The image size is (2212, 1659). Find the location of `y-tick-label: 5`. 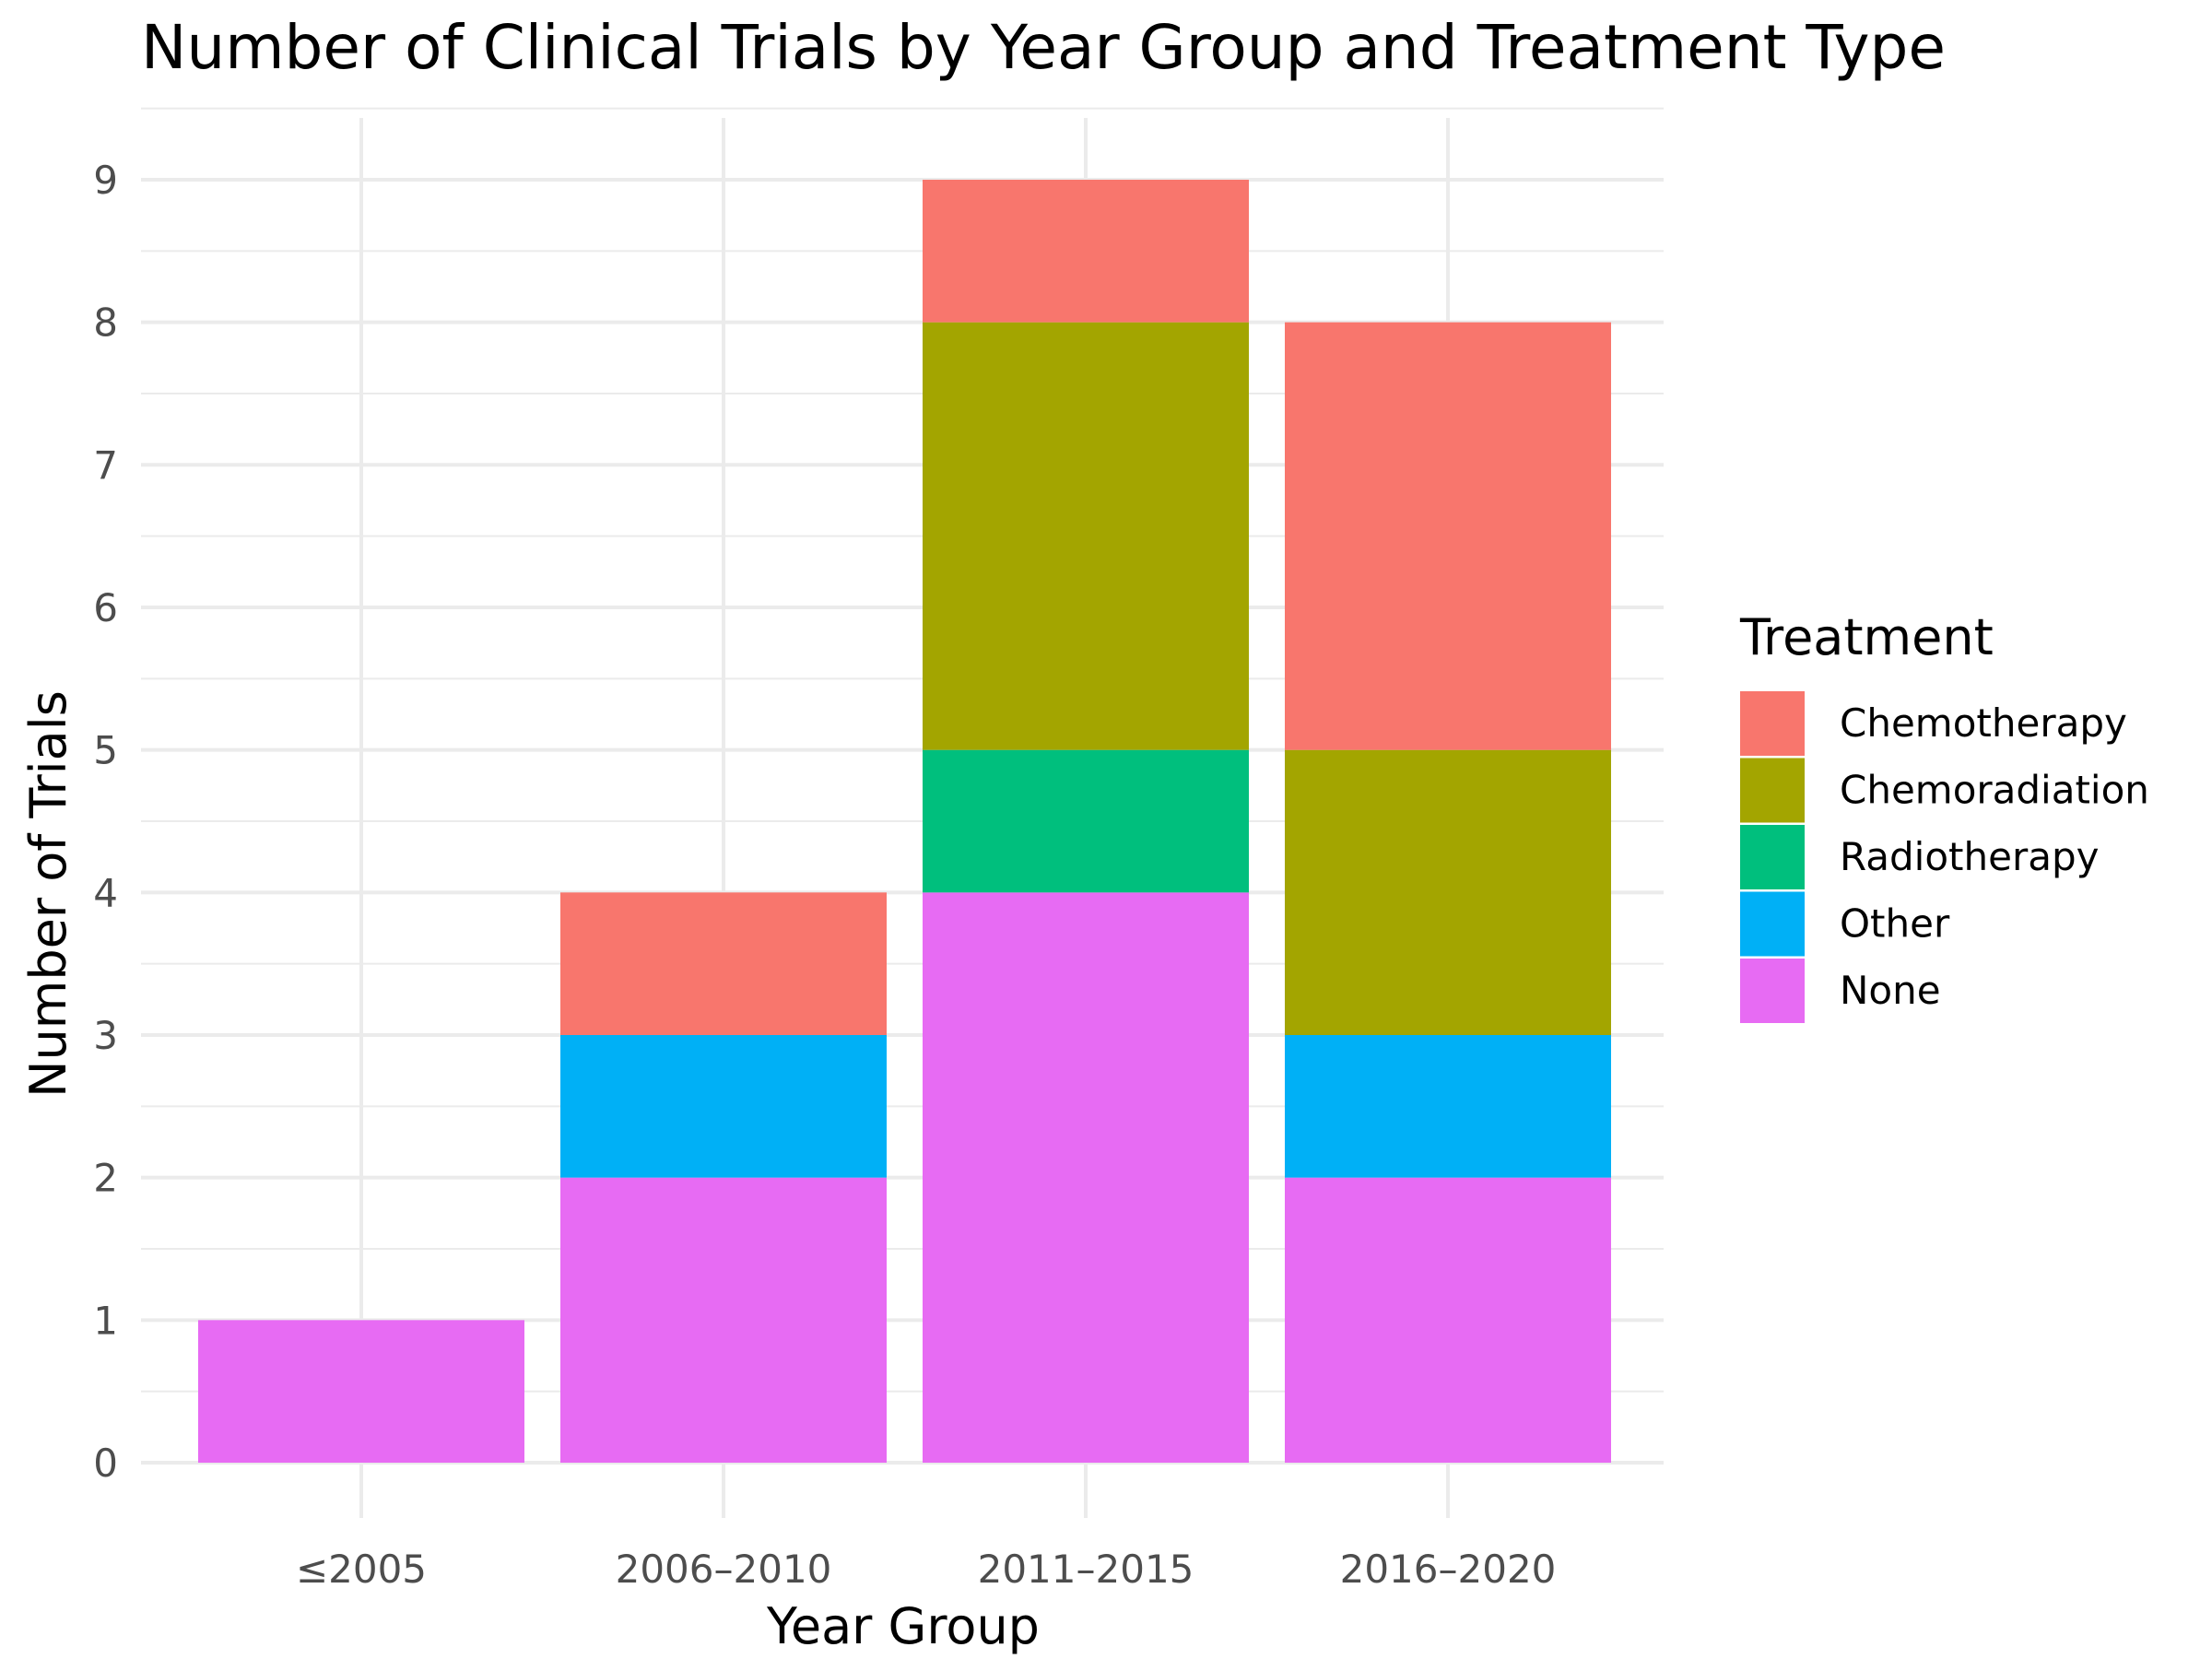

y-tick-label: 5 is located at coordinates (105, 750).